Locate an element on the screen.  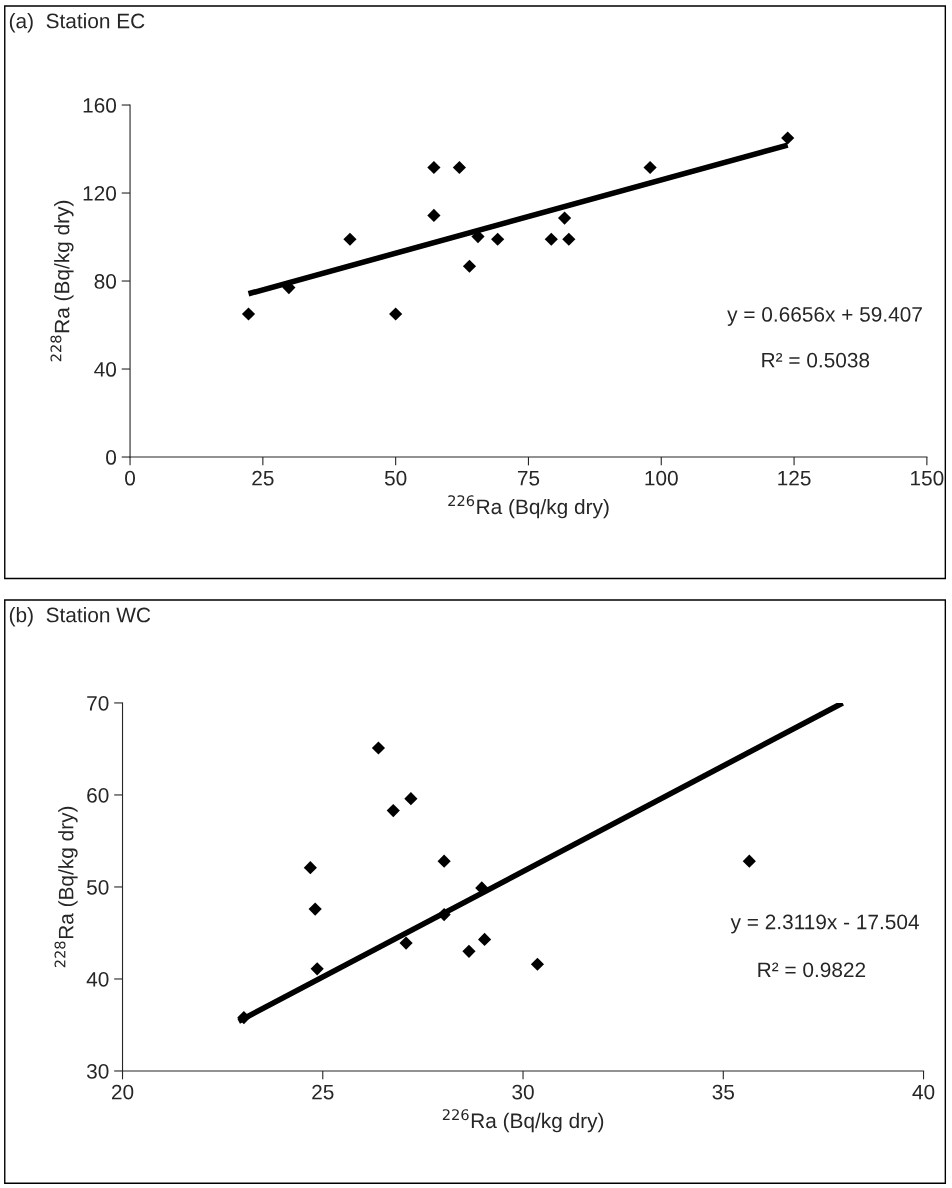
x-tick-label: 150 is located at coordinates (927, 478).